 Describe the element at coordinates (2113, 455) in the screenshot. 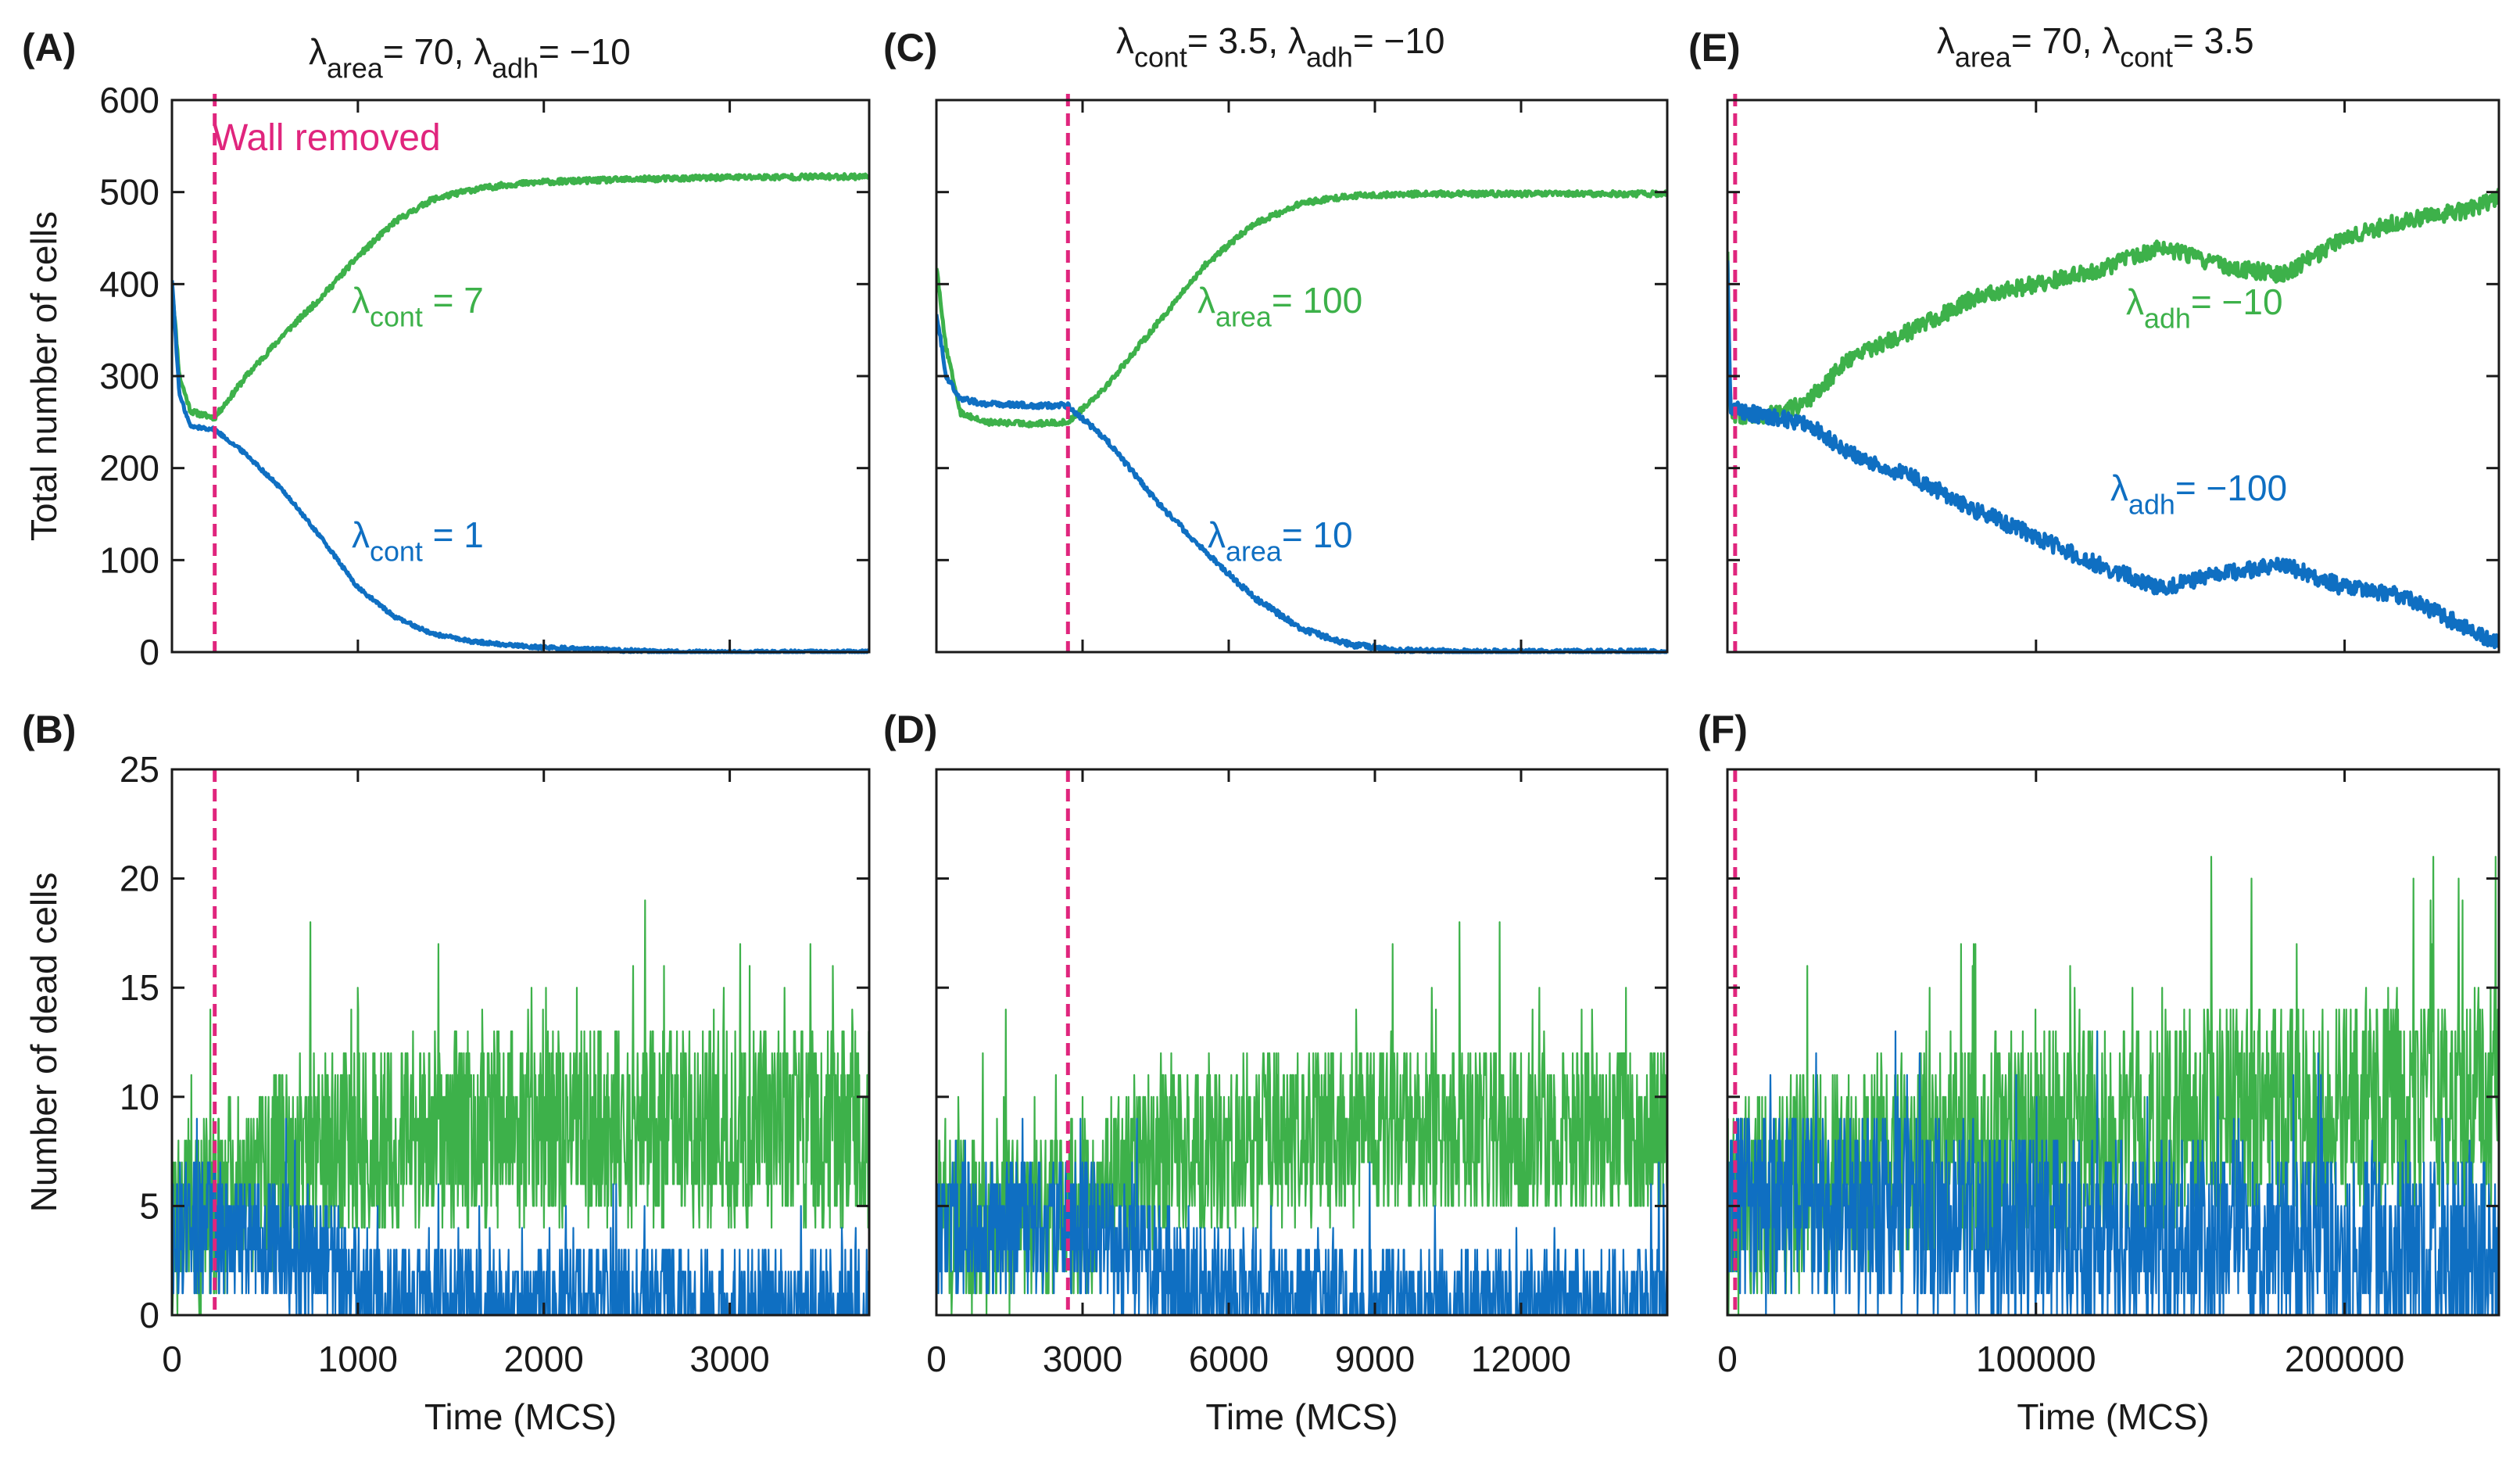

I see `series-e-blue` at that location.